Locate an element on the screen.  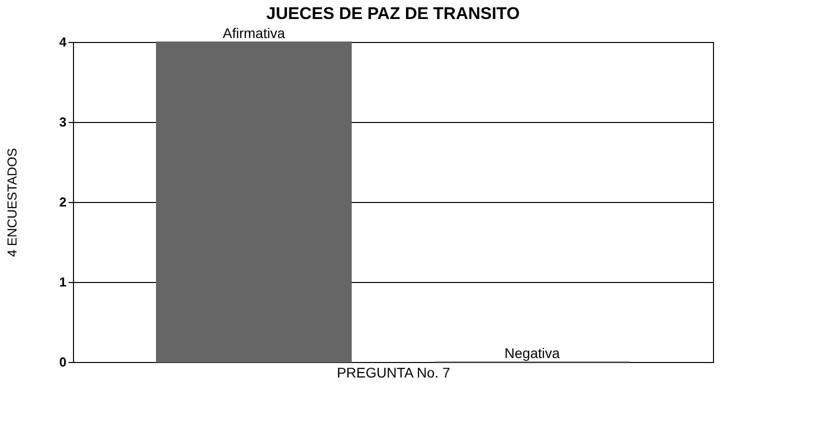
x-tick-label: Negativa is located at coordinates (532, 353).